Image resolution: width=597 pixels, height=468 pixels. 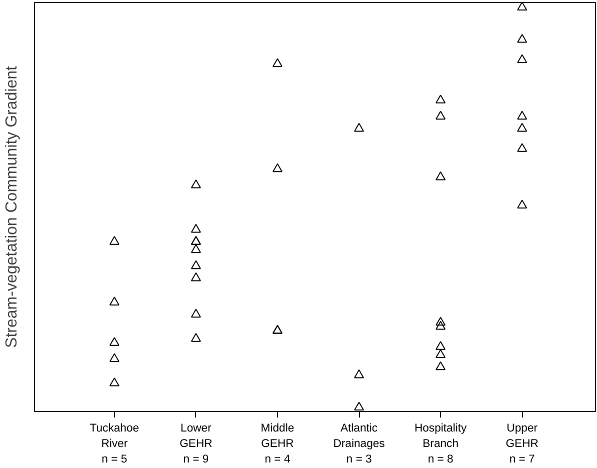 What do you see at coordinates (277, 444) in the screenshot?
I see `x-tick-label: Middle GEHR n = 4` at bounding box center [277, 444].